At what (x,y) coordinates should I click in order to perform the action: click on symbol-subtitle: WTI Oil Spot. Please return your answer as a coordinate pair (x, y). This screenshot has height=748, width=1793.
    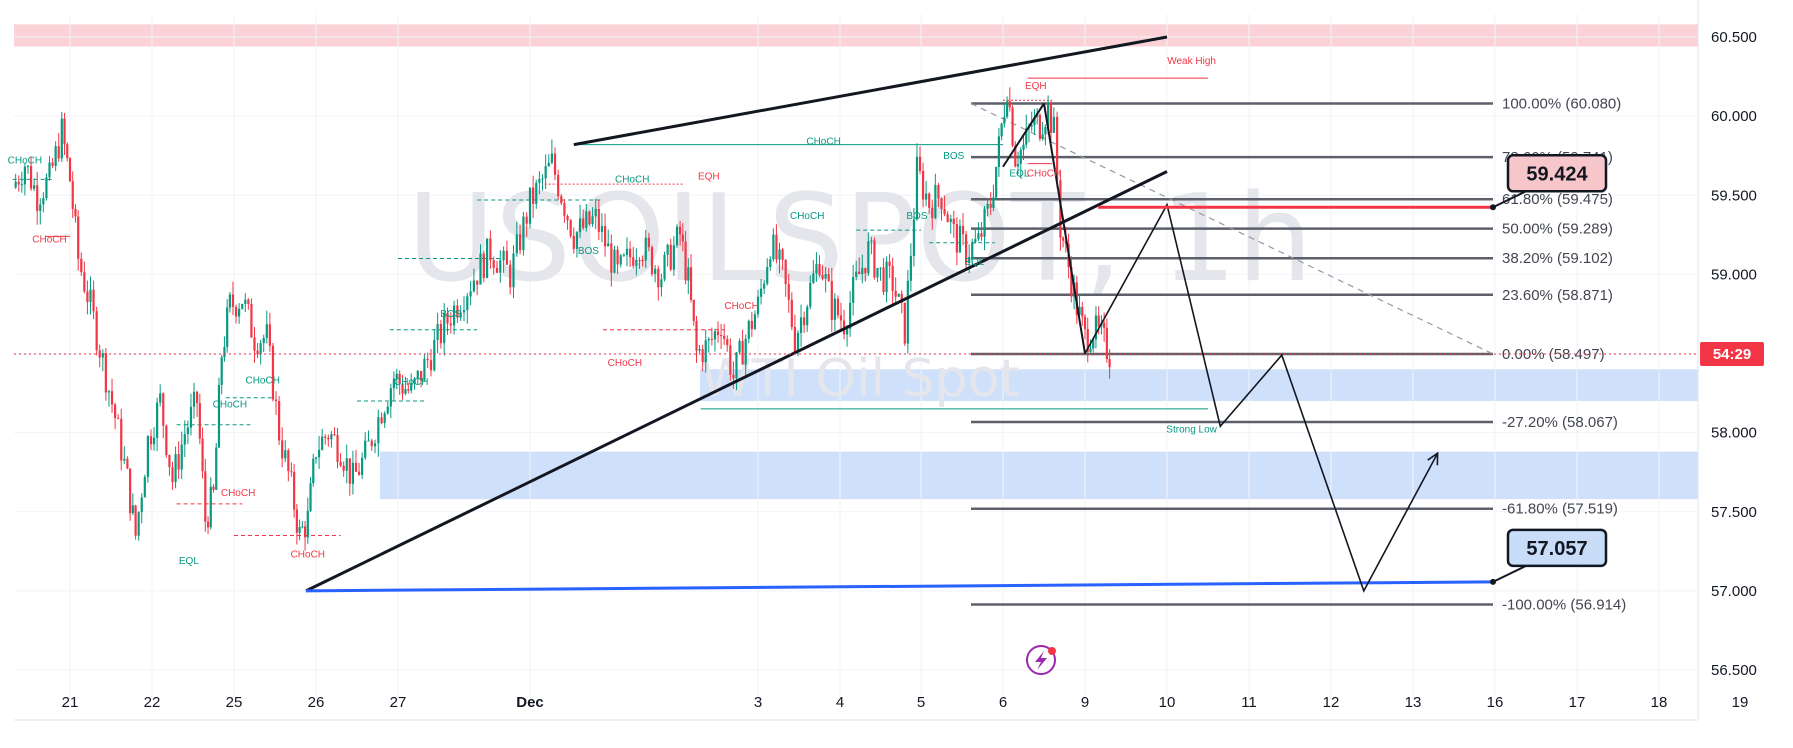
    Looking at the image, I should click on (860, 379).